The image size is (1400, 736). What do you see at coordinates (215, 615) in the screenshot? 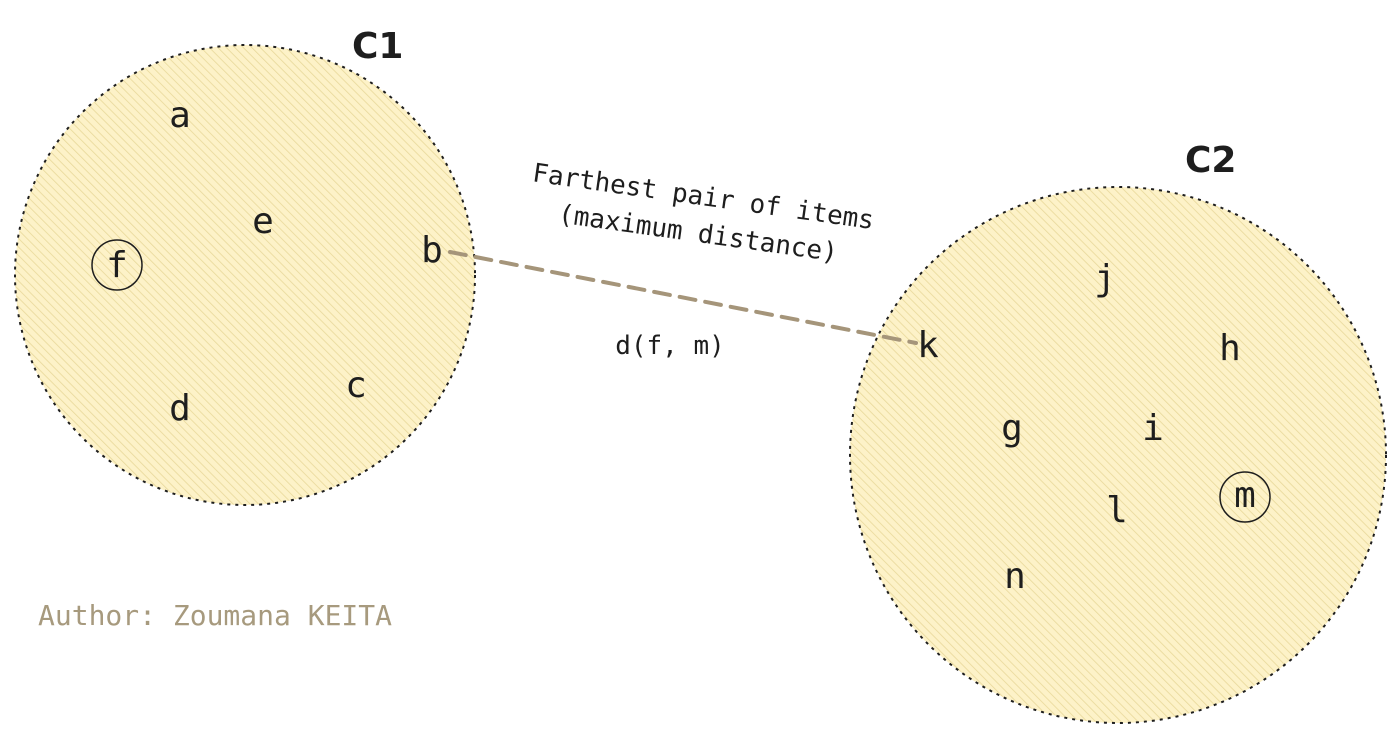
I see `author-credit: Author: Zoumana KEITA` at bounding box center [215, 615].